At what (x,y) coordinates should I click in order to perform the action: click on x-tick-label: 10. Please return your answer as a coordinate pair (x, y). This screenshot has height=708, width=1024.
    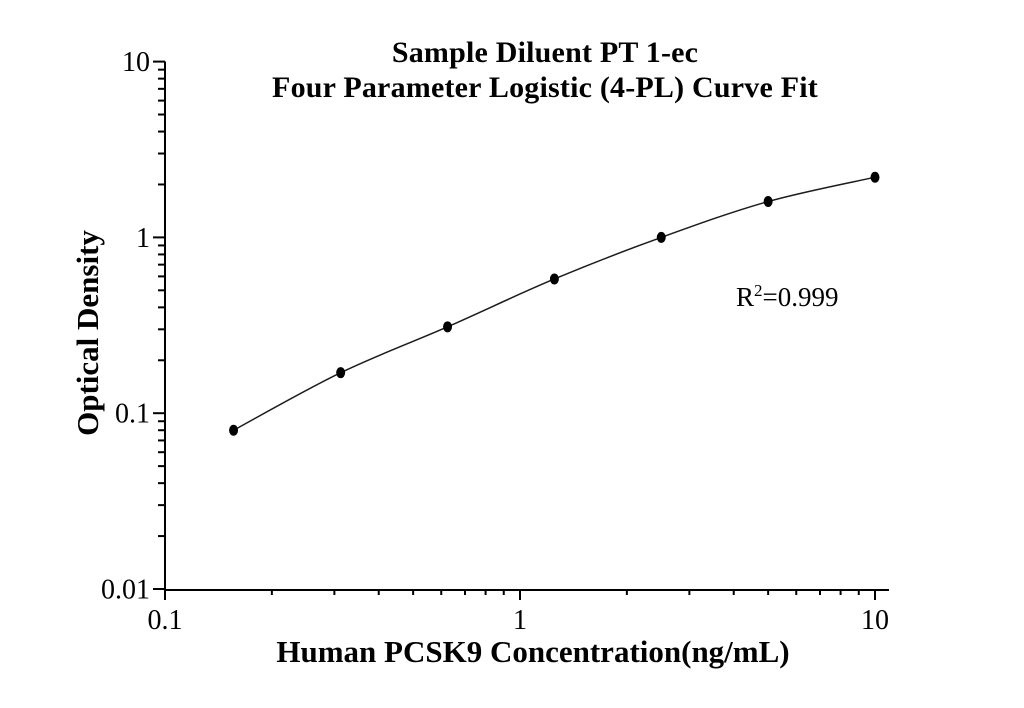
    Looking at the image, I should click on (875, 620).